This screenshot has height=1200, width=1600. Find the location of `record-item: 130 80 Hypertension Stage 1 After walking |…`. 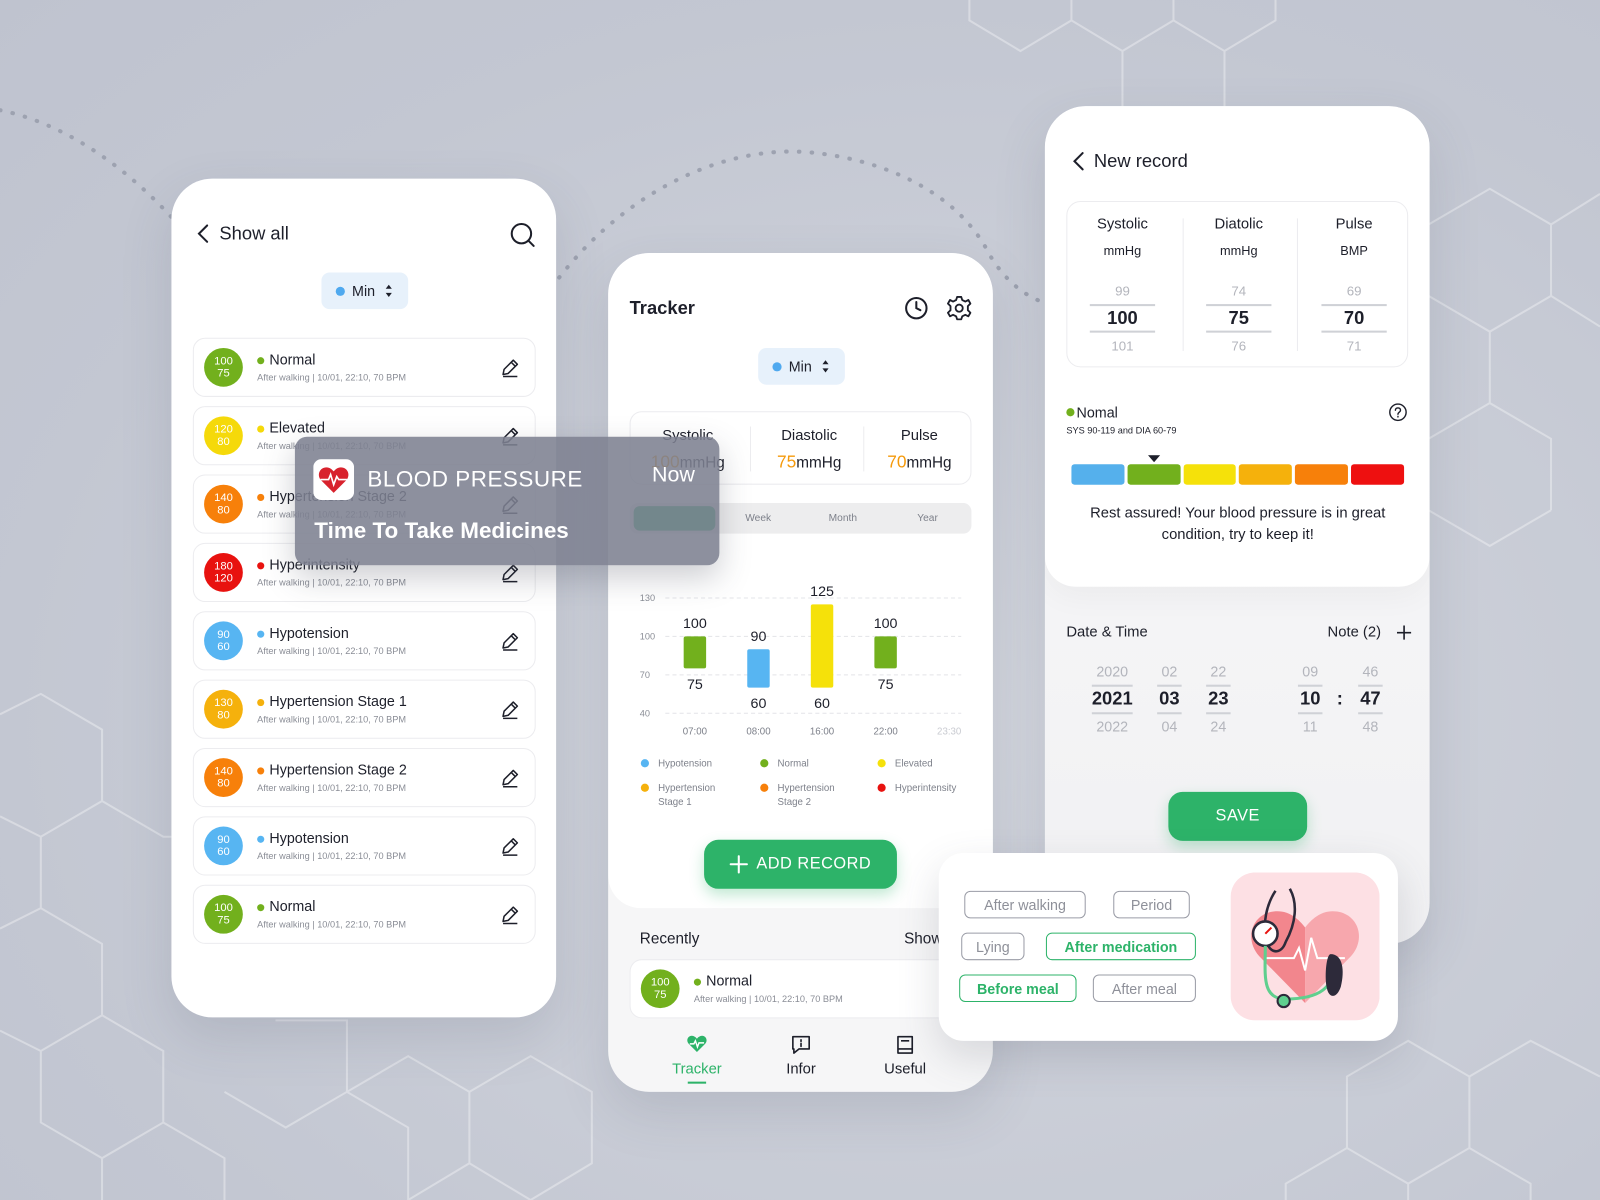

record-item: 130 80 Hypertension Stage 1 After walking |… is located at coordinates (364, 709).